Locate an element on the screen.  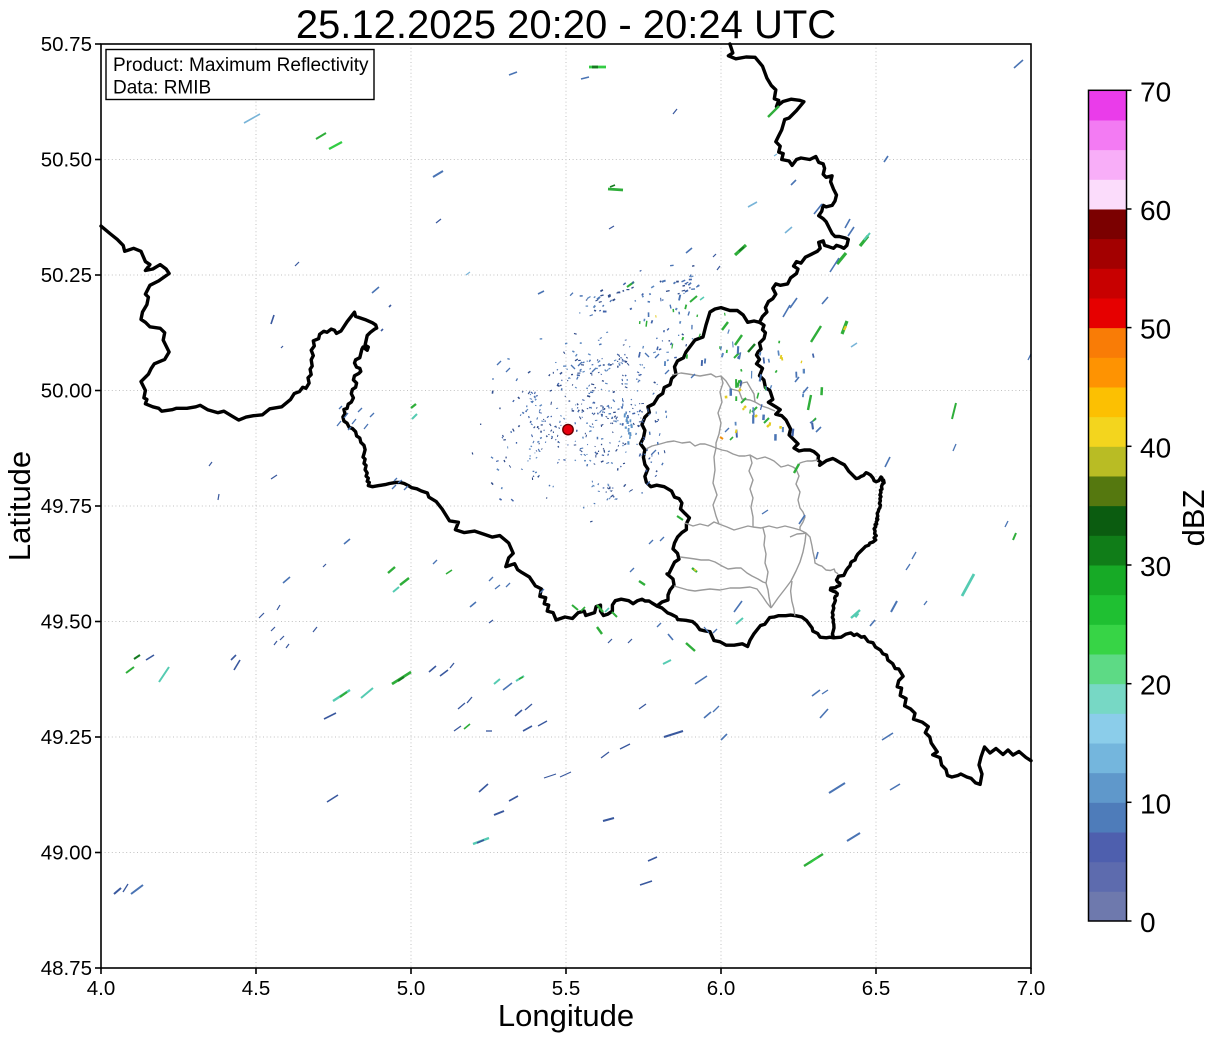
svg-text: 7.0 is located at coordinates (1031, 988).